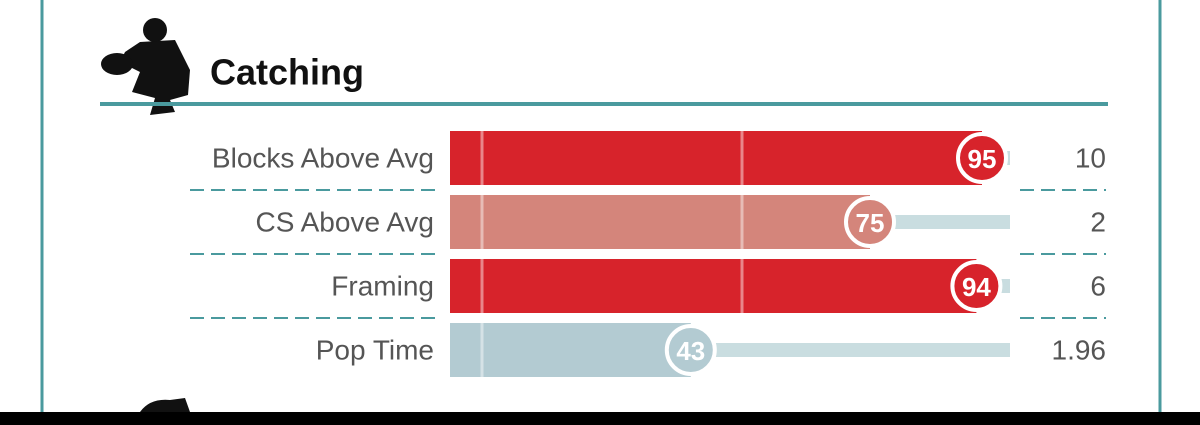 Image resolution: width=1200 pixels, height=425 pixels. I want to click on row-label: Blocks Above Avg, so click(323, 158).